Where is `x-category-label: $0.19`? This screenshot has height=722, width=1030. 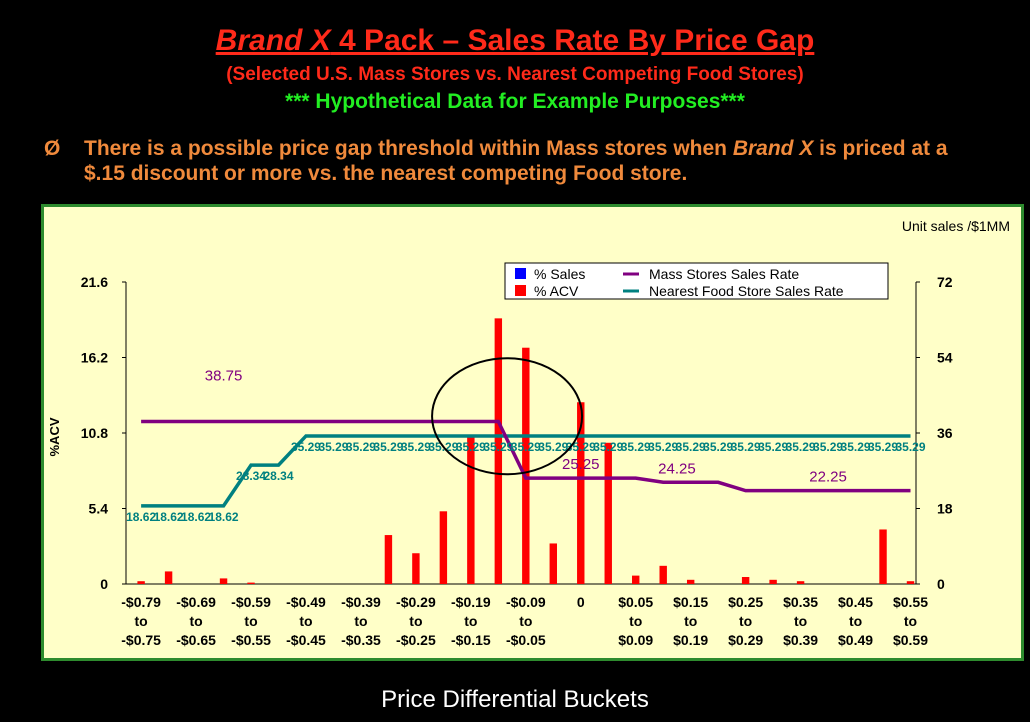
x-category-label: $0.19 is located at coordinates (690, 640).